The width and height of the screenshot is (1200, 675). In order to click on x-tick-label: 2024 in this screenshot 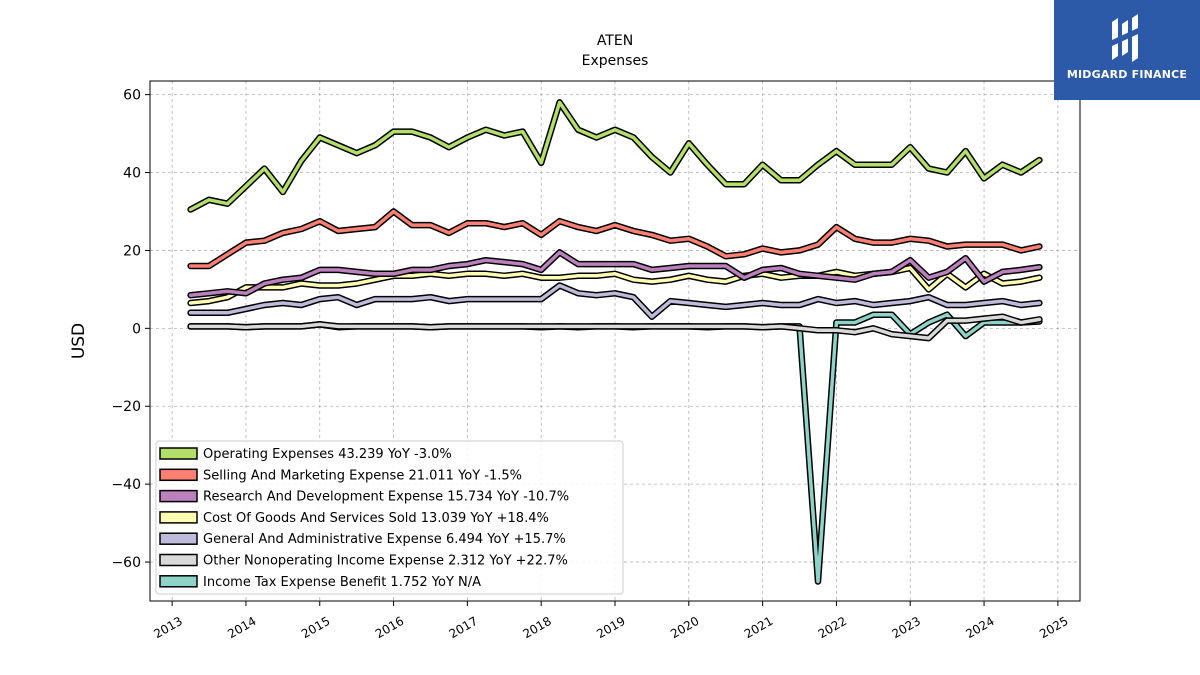, I will do `click(979, 627)`.